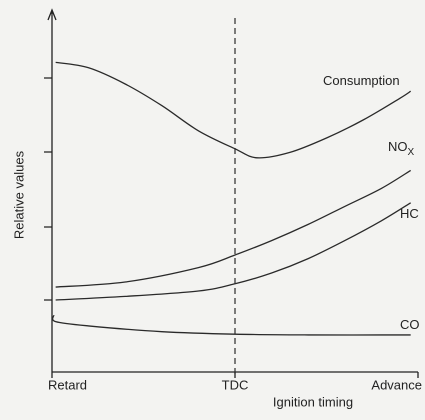 The width and height of the screenshot is (425, 420). I want to click on series-name: CO, so click(410, 324).